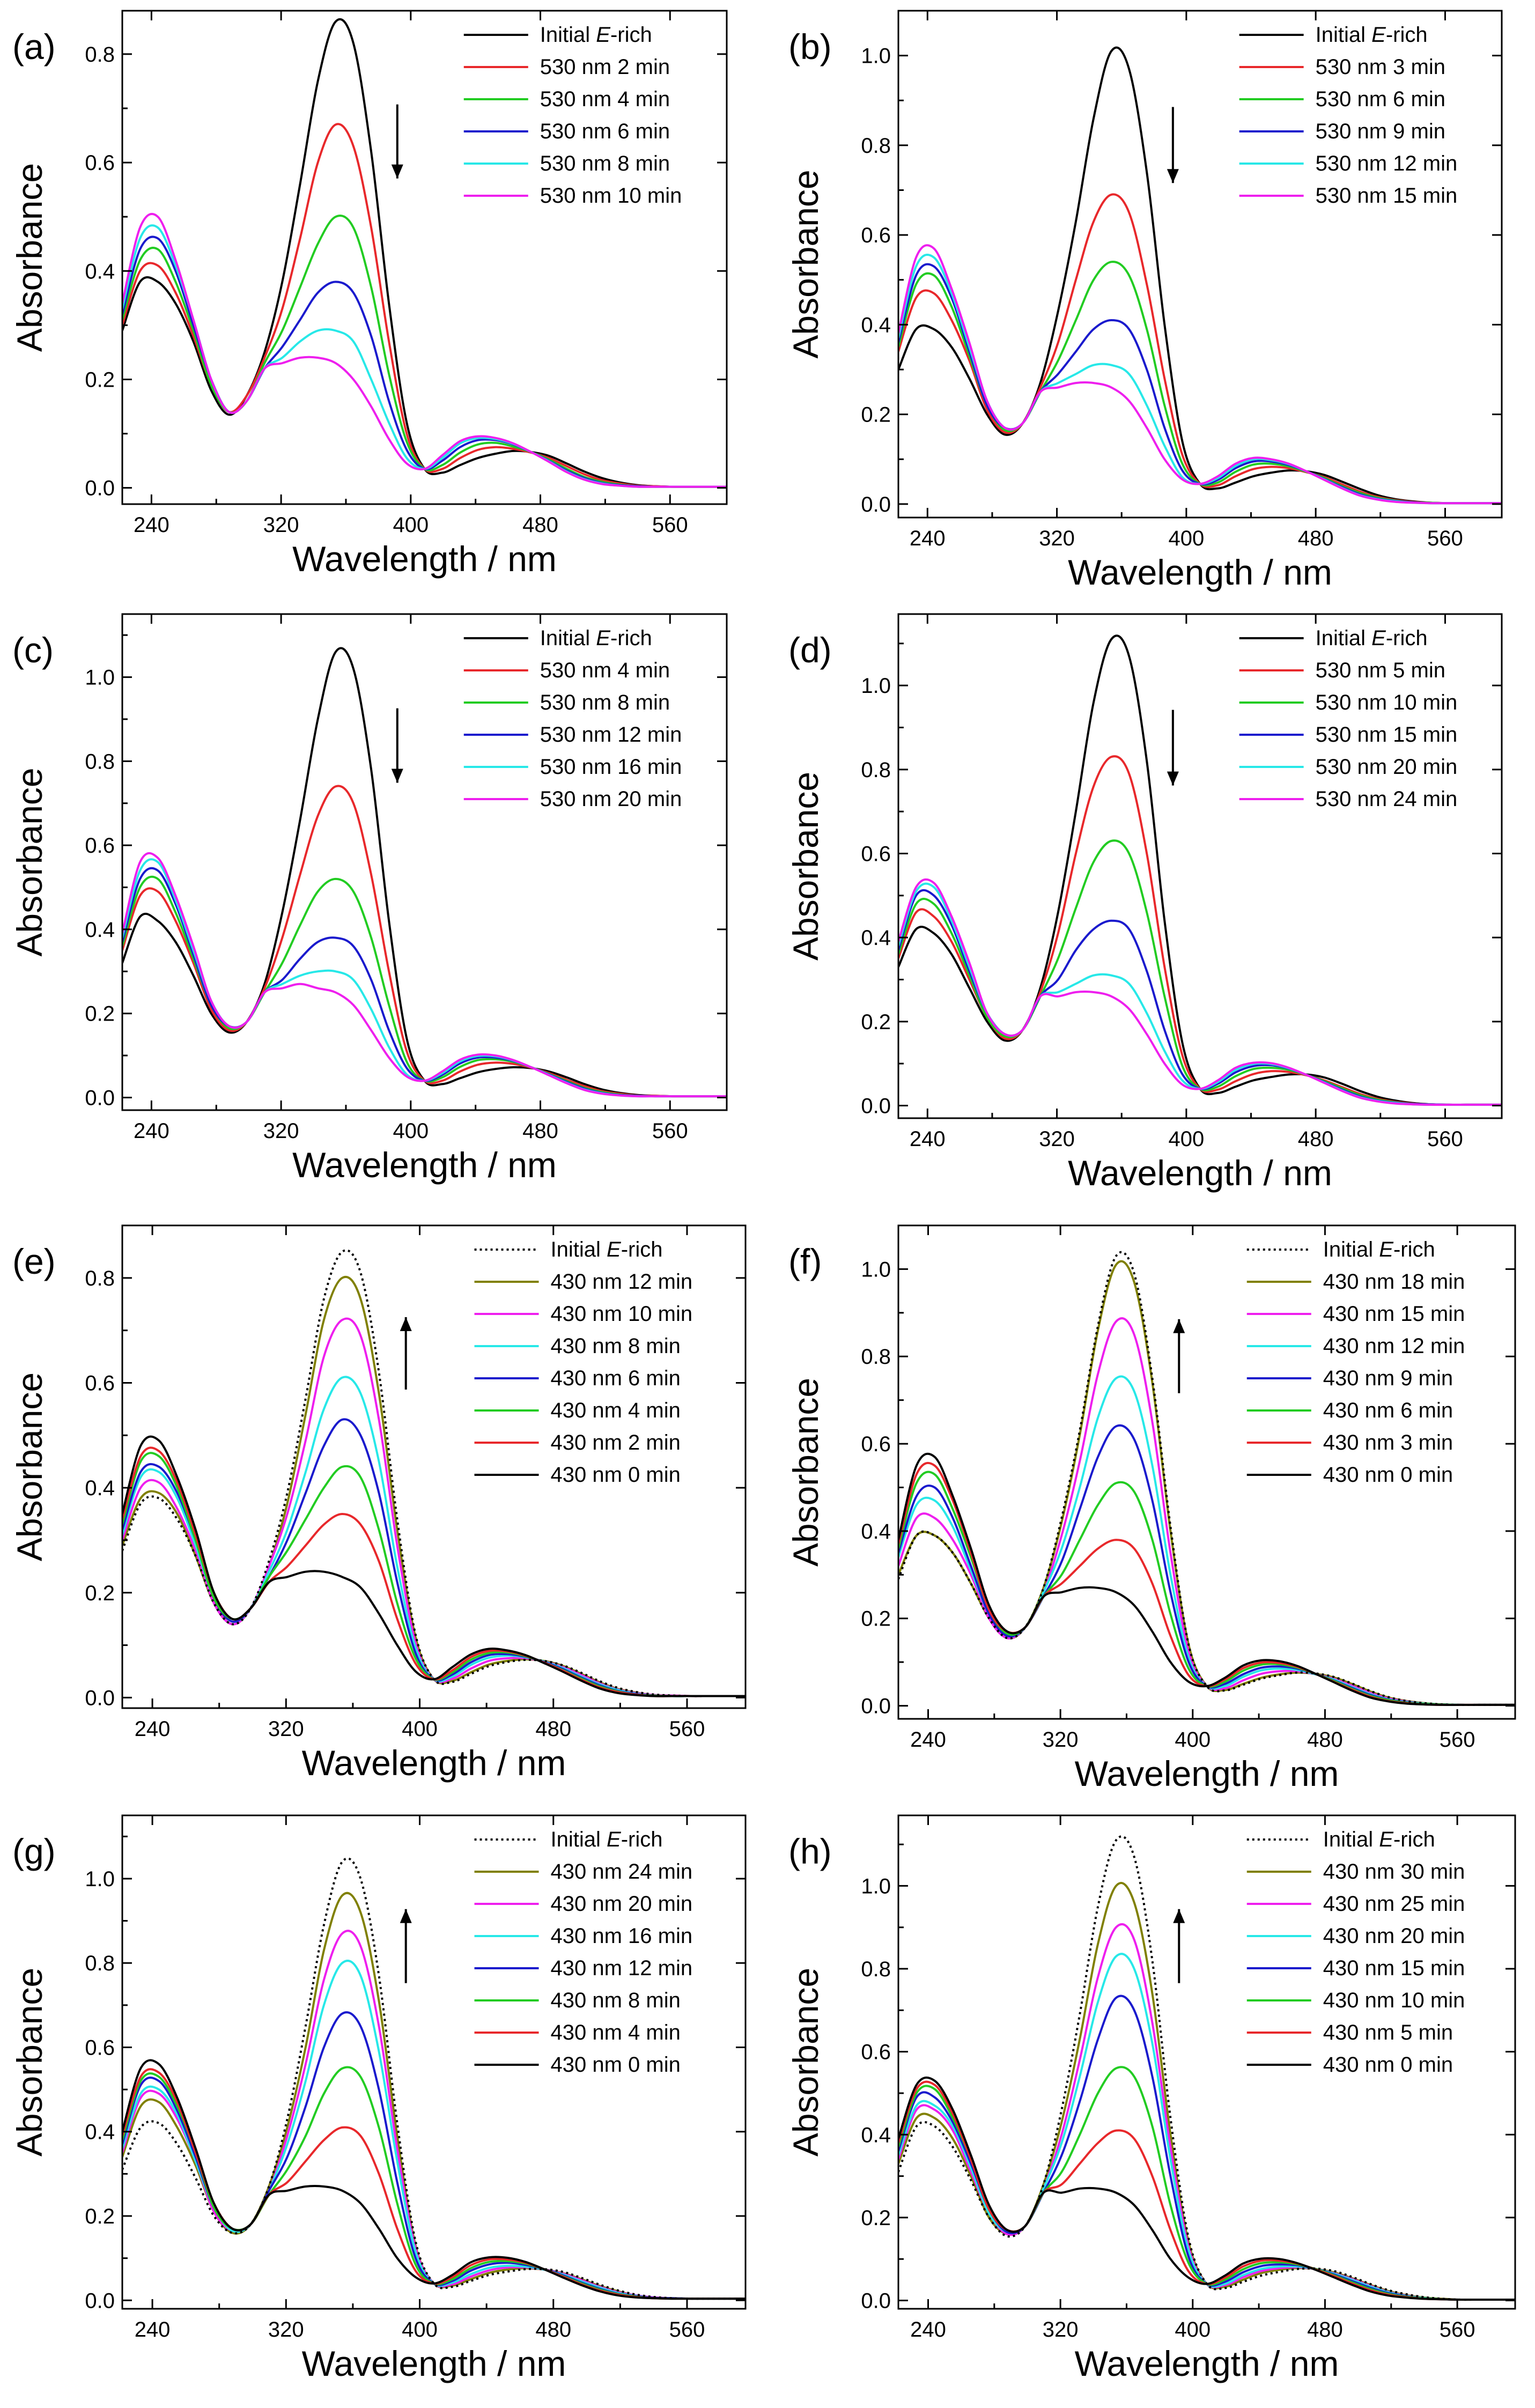 Image resolution: width=1535 pixels, height=2408 pixels. What do you see at coordinates (605, 670) in the screenshot?
I see `legend-entry: 530 nm 4 min` at bounding box center [605, 670].